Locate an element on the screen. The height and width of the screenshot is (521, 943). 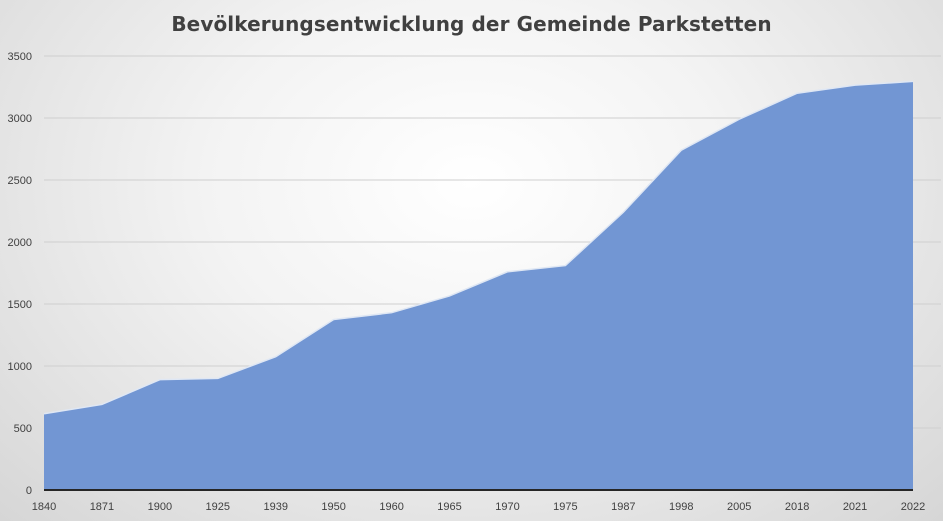
y-tick-label-1500: 1500 is located at coordinates (20, 305).